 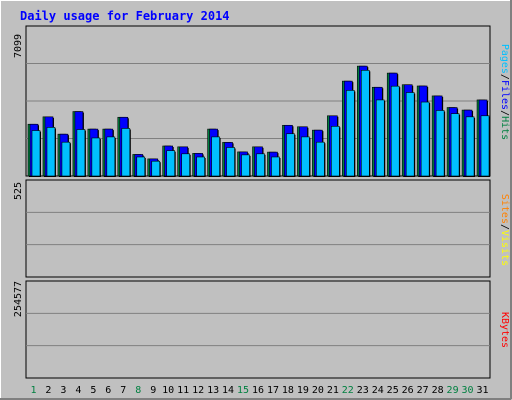 What do you see at coordinates (378, 390) in the screenshot?
I see `day-label-24: 24` at bounding box center [378, 390].